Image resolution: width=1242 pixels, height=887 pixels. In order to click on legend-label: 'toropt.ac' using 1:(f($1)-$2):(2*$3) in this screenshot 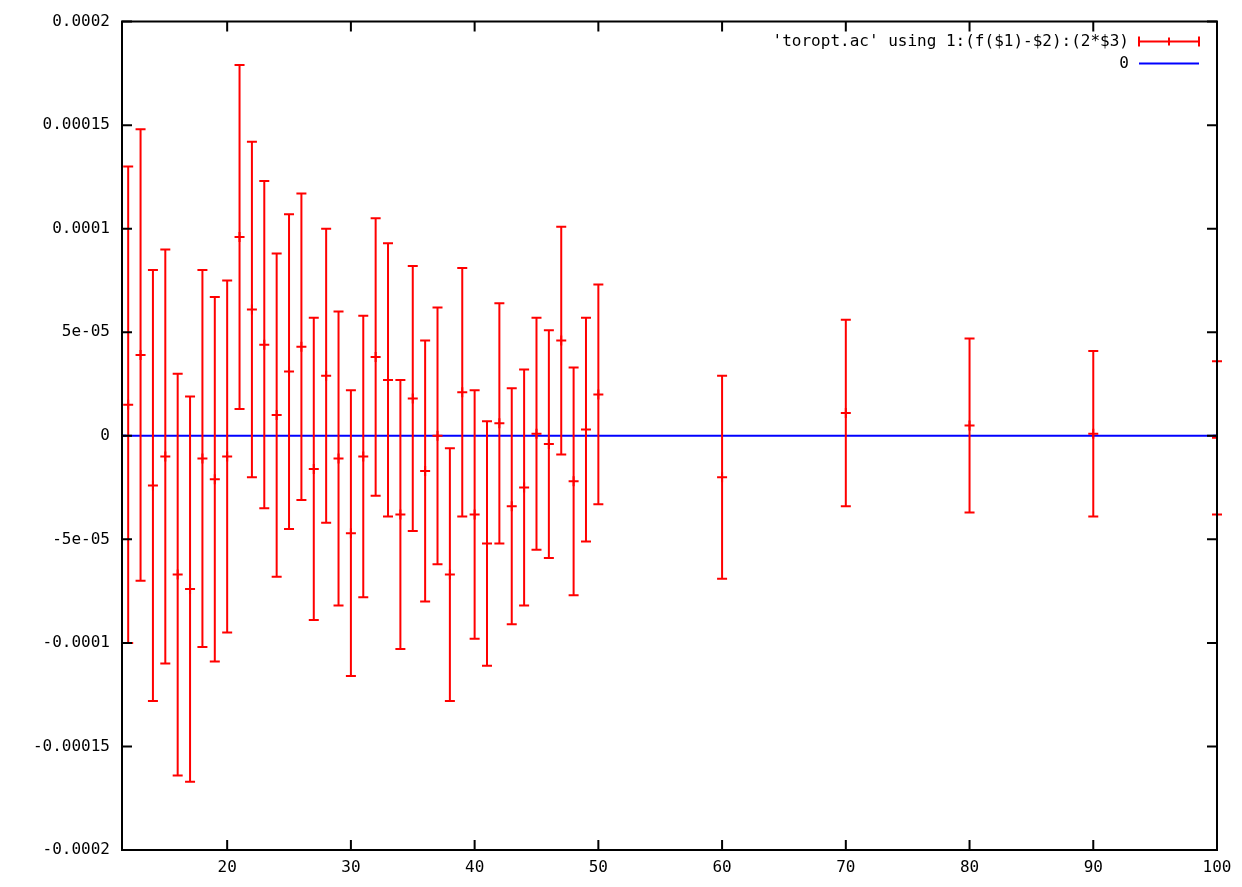, I will do `click(950, 40)`.